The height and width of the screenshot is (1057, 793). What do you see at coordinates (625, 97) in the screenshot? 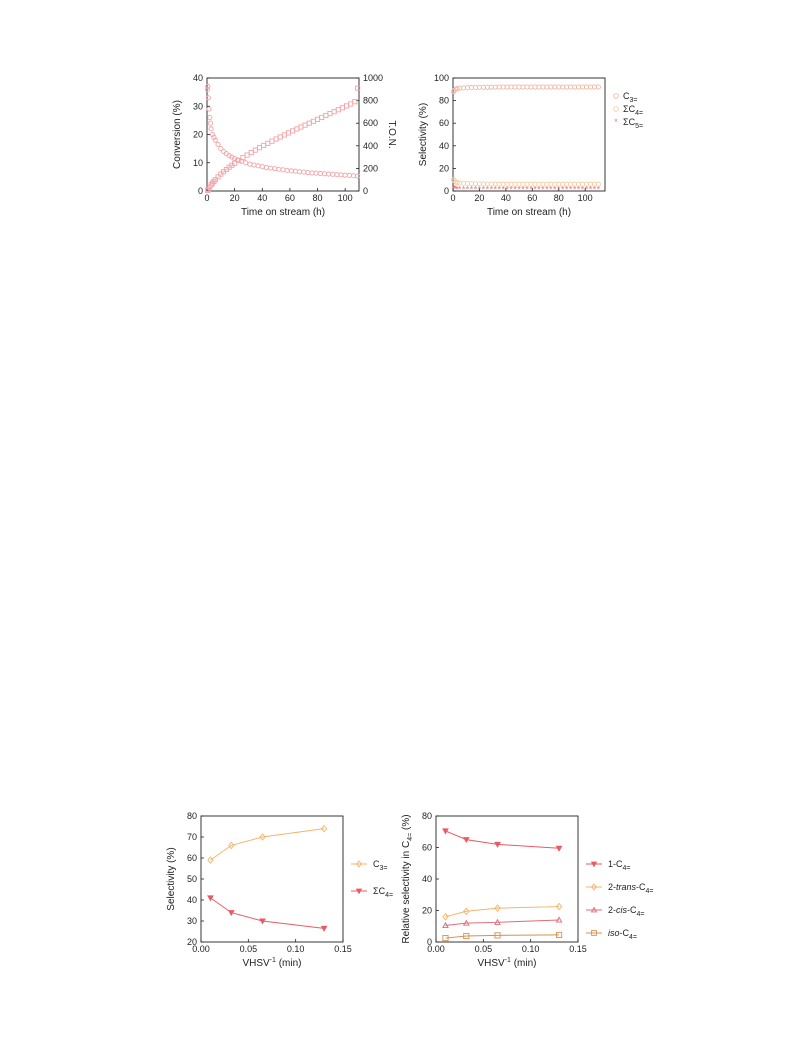
I see `legend-entry: C3=` at bounding box center [625, 97].